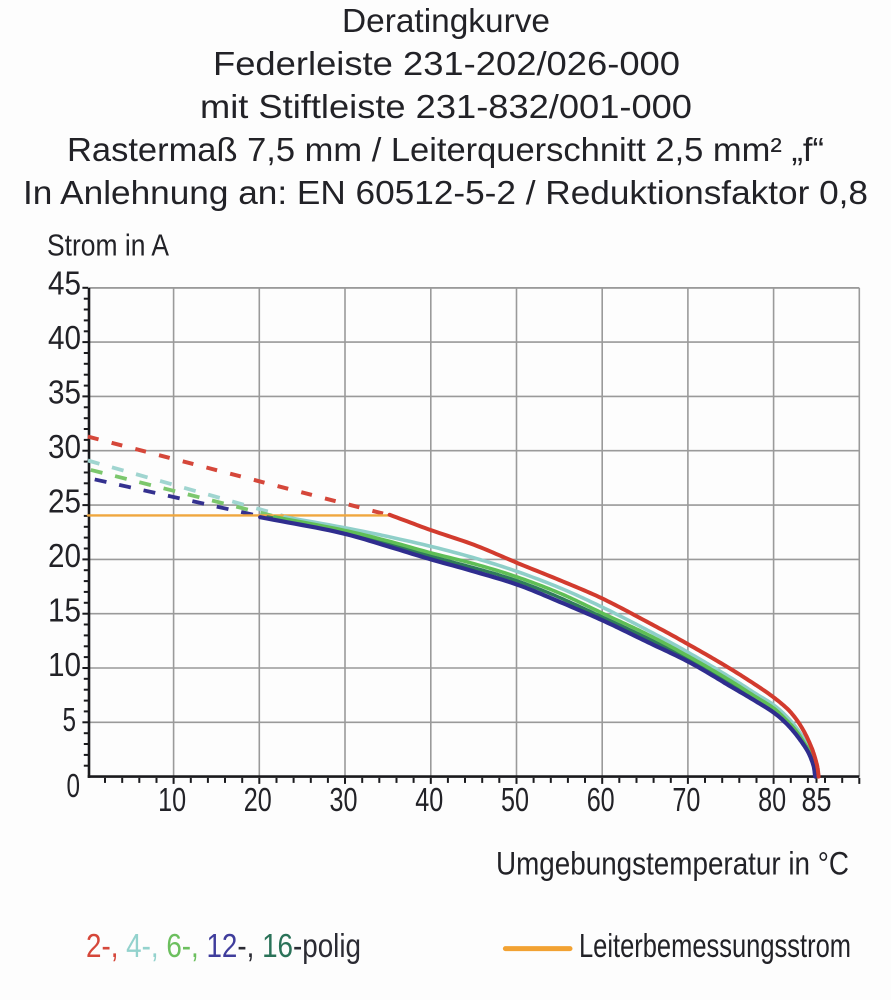  Describe the element at coordinates (515, 799) in the screenshot. I see `svg-text: 50` at that location.